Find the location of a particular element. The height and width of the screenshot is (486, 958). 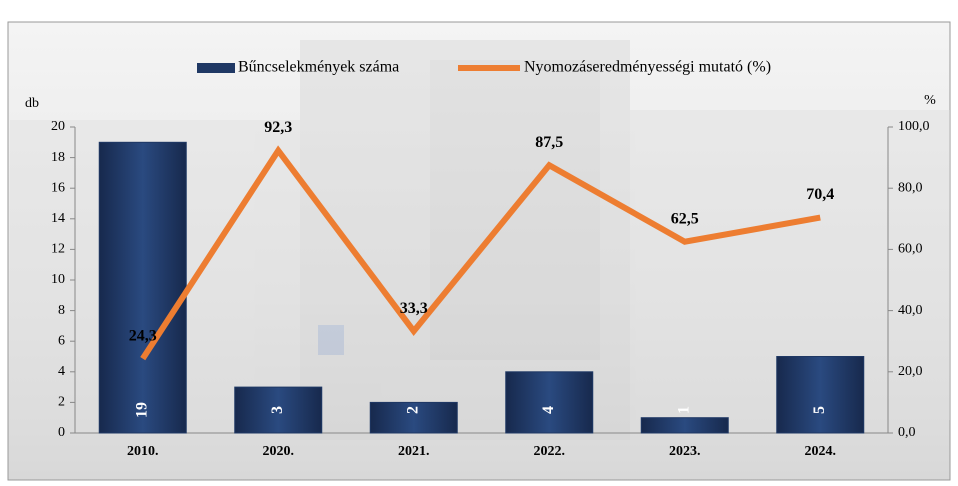

line-value-label: 87,5 is located at coordinates (549, 142).